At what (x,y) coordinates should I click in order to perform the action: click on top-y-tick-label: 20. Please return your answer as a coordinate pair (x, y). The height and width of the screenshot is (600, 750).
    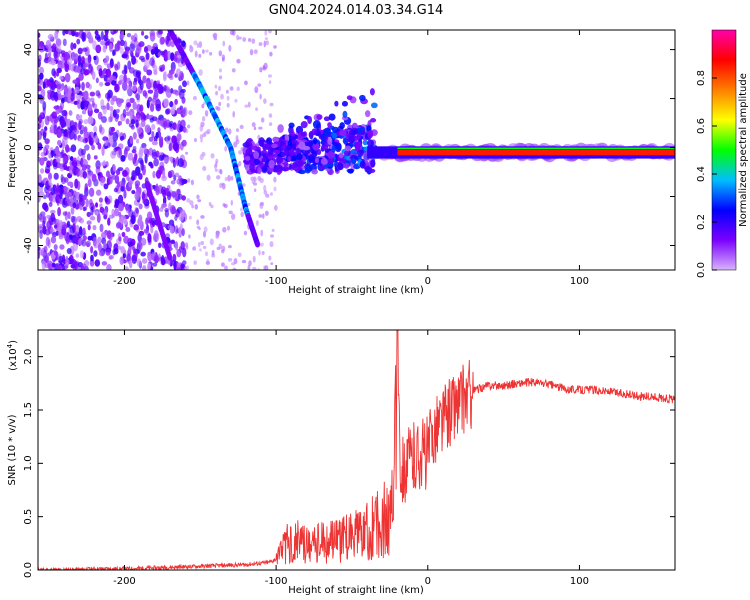
    Looking at the image, I should click on (28, 98).